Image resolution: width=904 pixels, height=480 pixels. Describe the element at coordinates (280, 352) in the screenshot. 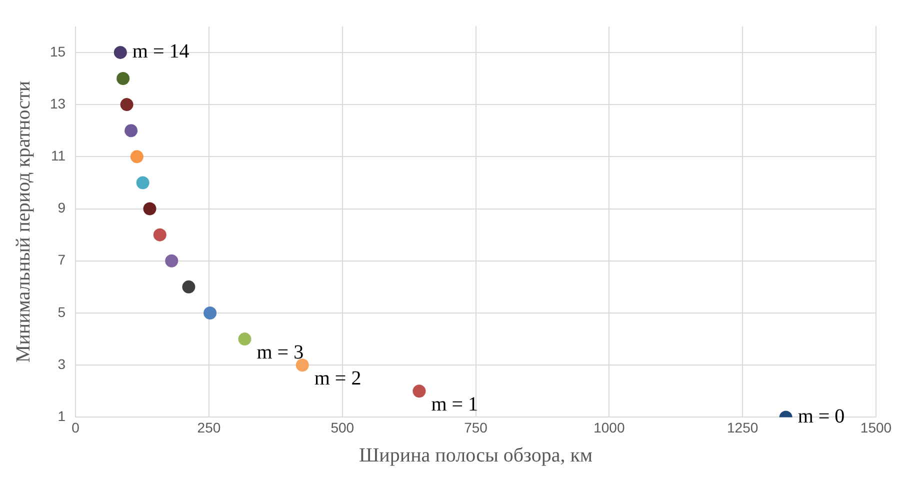

I see `annotation: m = 3` at that location.